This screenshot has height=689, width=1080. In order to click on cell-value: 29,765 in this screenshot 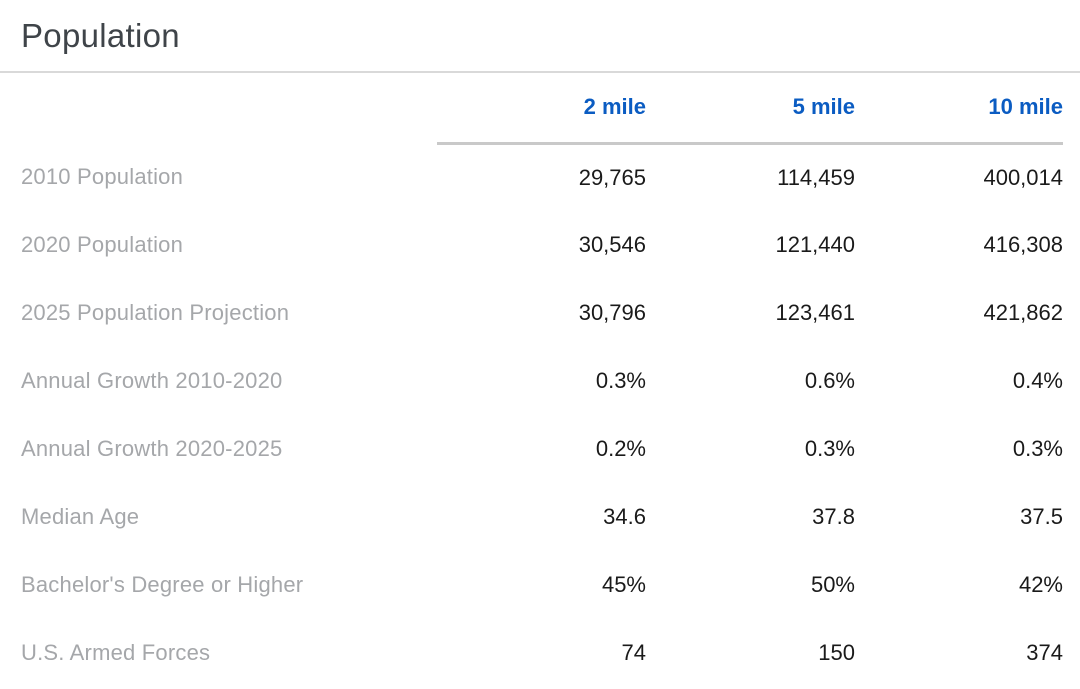, I will do `click(612, 177)`.